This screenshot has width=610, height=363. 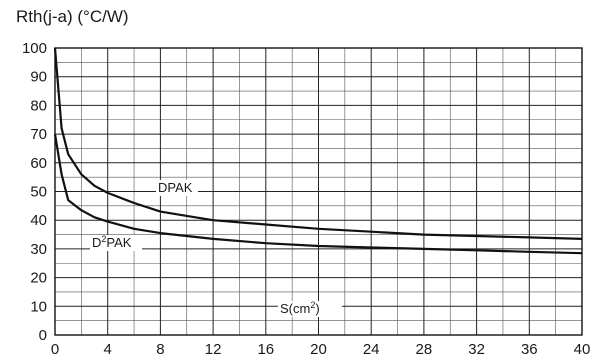 What do you see at coordinates (371, 349) in the screenshot?
I see `x-tick-label: 24` at bounding box center [371, 349].